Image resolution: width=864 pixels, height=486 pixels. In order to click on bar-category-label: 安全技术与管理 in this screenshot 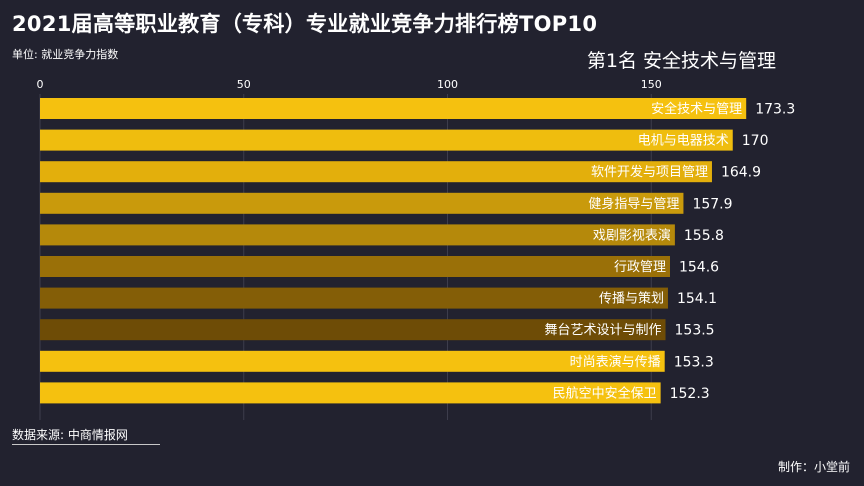, I will do `click(696, 109)`.